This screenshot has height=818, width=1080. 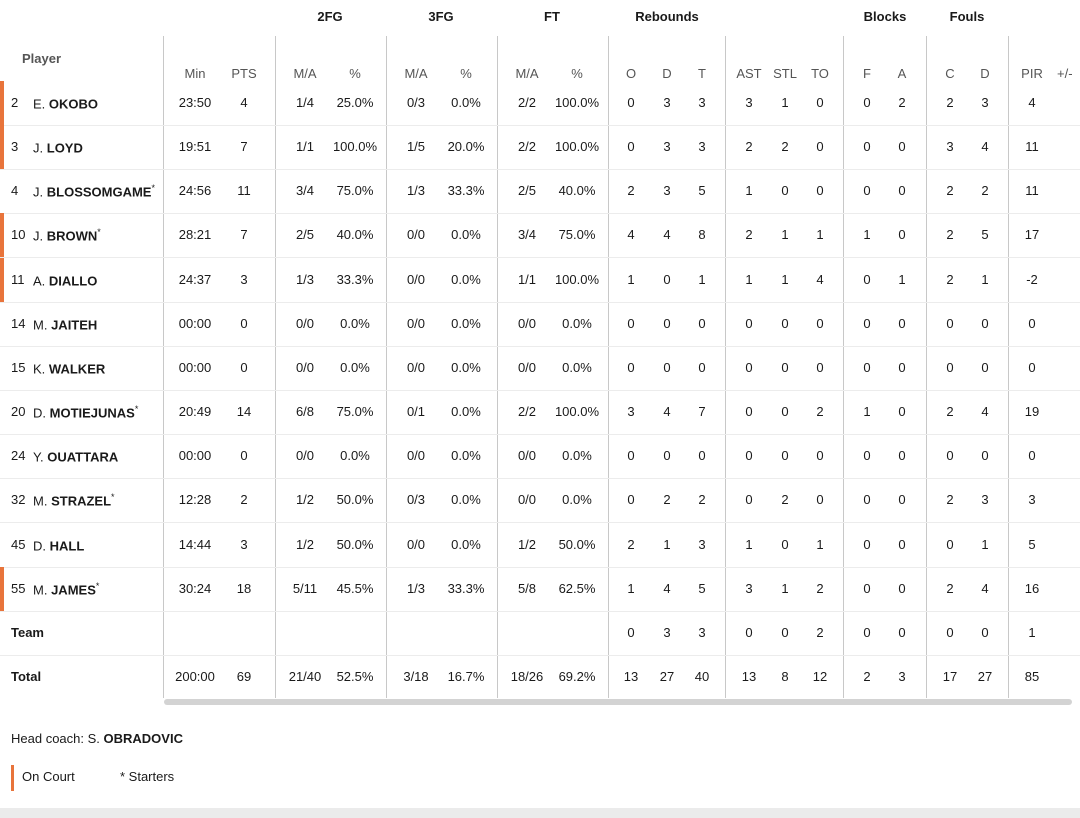 What do you see at coordinates (577, 279) in the screenshot?
I see `cell-ft-pct: 100.0%` at bounding box center [577, 279].